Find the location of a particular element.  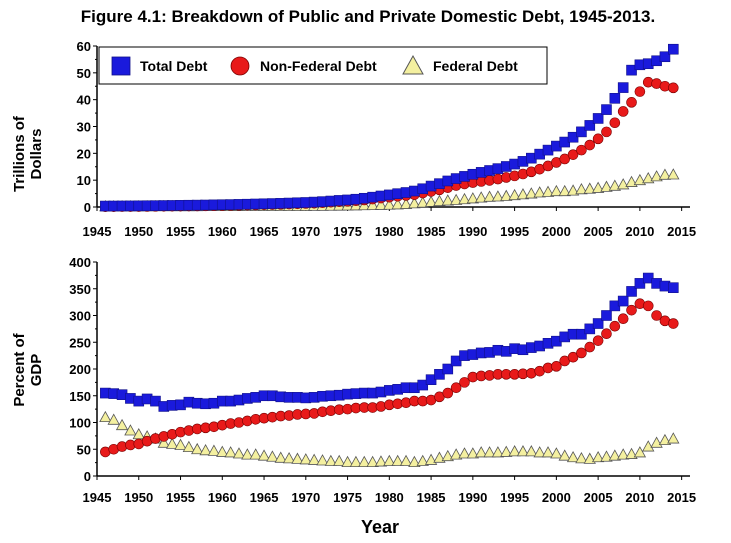

y-axis-label: Trillions of is located at coordinates (19, 153).